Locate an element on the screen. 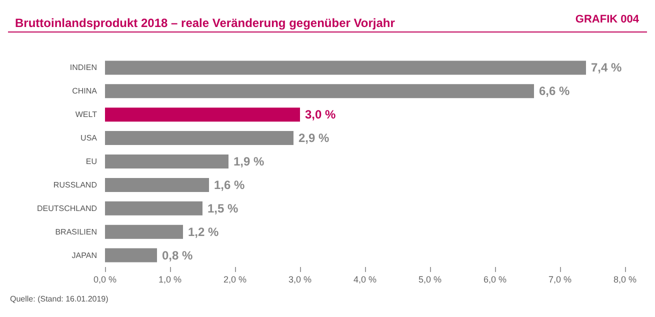  x-tick-label: 6,0 % is located at coordinates (495, 279).